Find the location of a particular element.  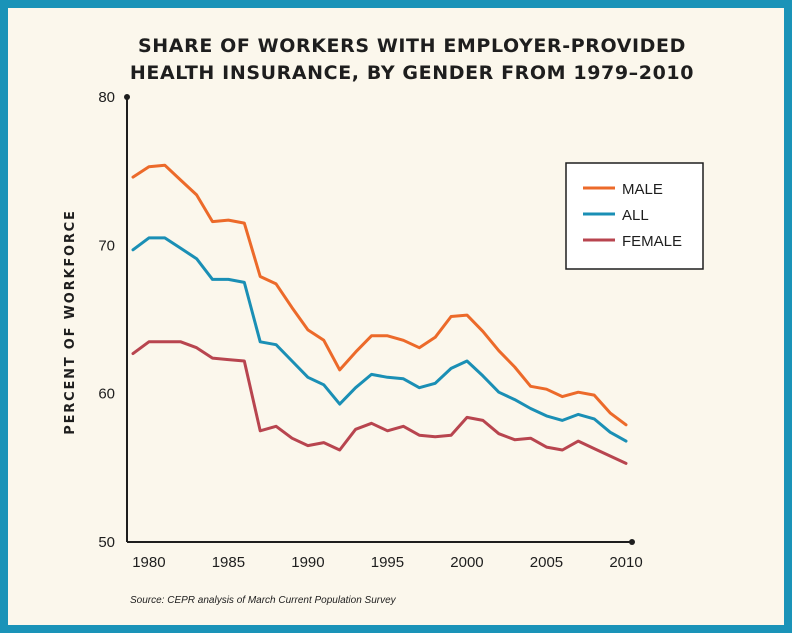

y-axis-label: PERCENT OF WORKFORCE is located at coordinates (70, 321).